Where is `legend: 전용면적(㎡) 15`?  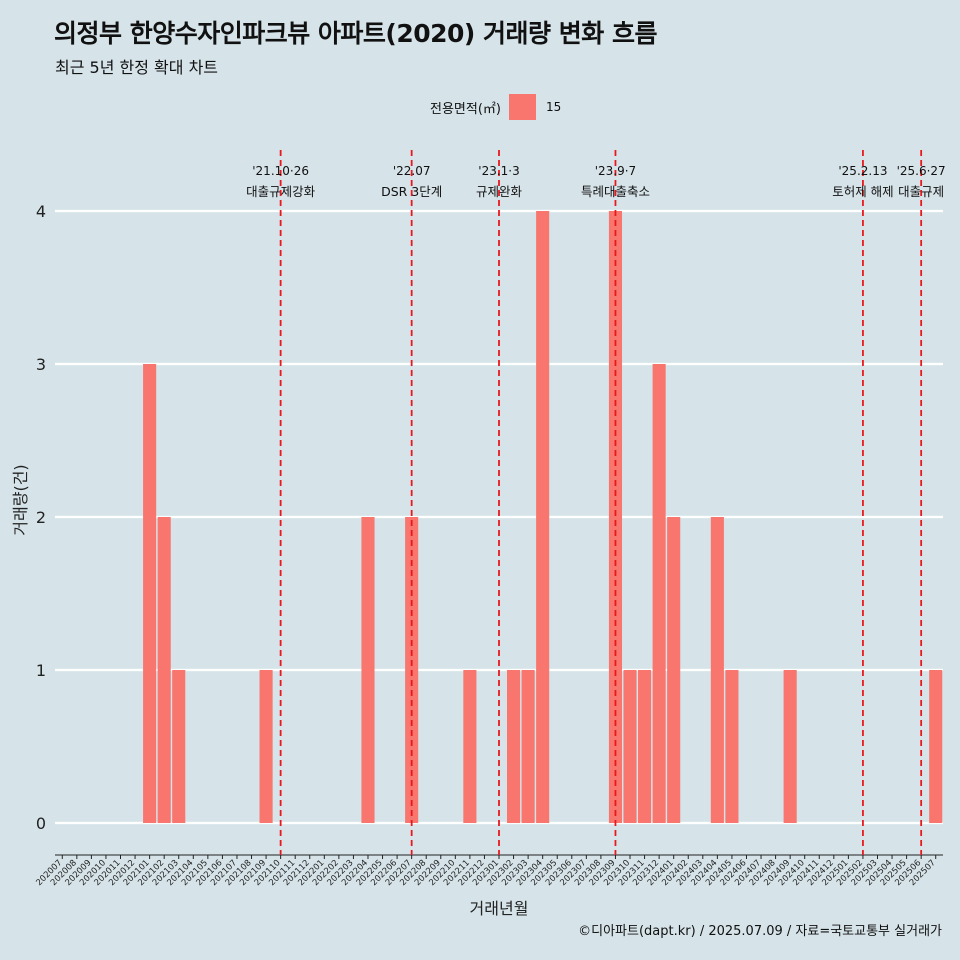 legend: 전용면적(㎡) 15 is located at coordinates (495, 107).